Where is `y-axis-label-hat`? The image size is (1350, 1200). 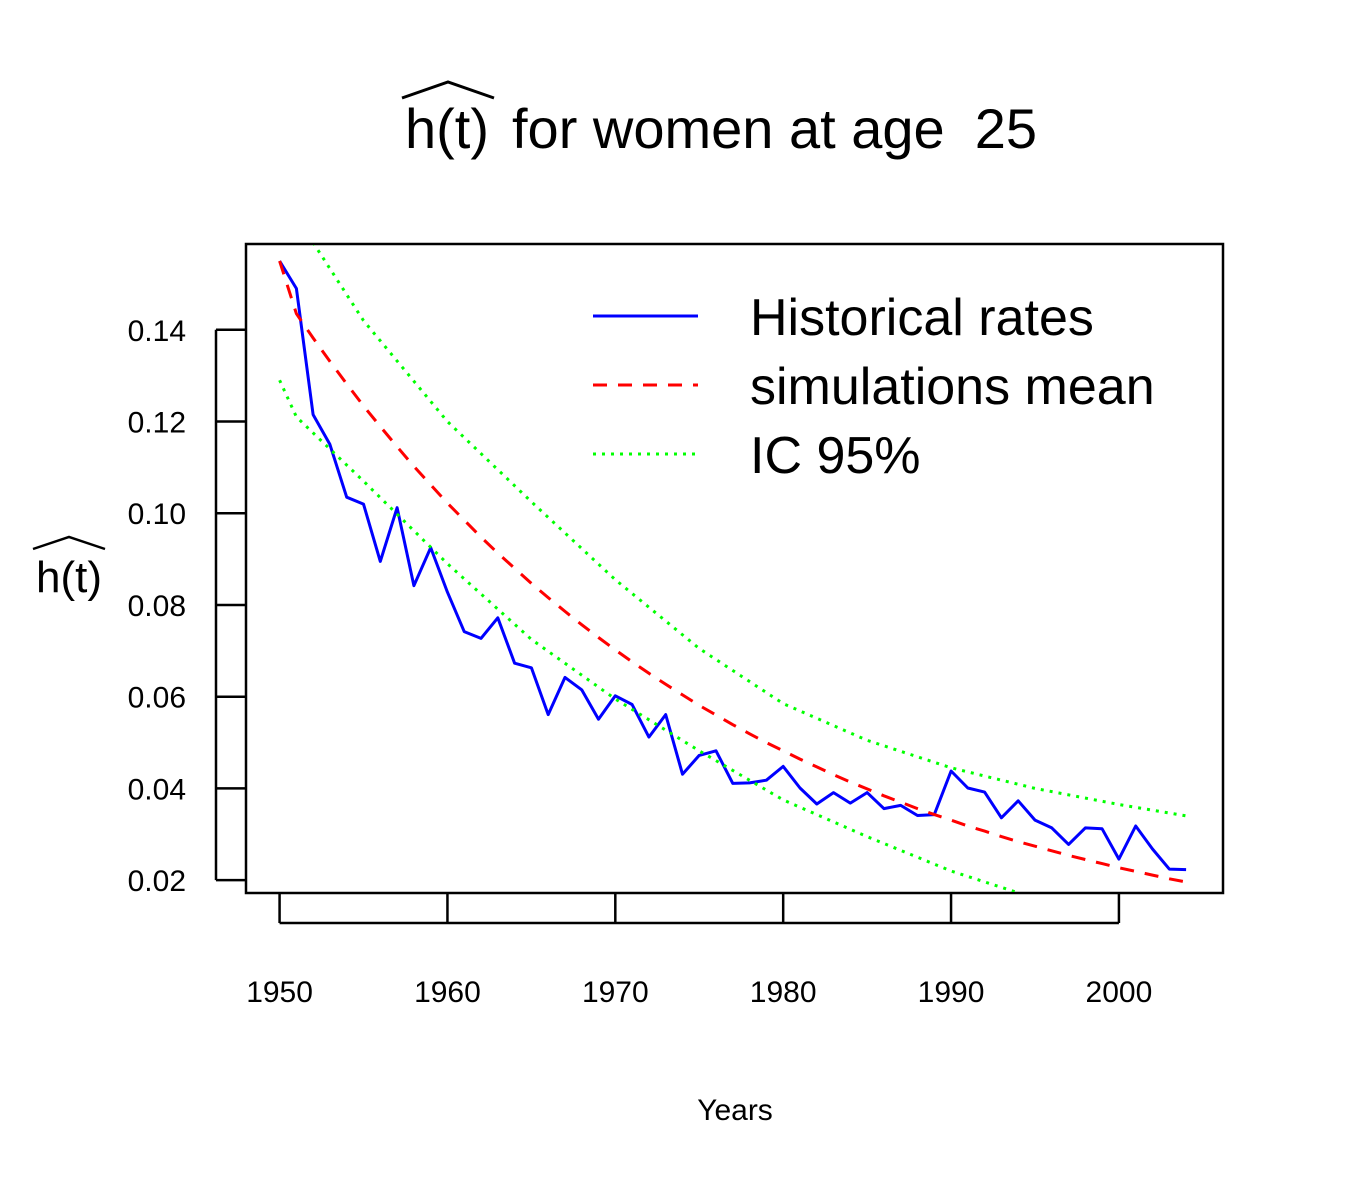
y-axis-label-hat is located at coordinates (69, 543).